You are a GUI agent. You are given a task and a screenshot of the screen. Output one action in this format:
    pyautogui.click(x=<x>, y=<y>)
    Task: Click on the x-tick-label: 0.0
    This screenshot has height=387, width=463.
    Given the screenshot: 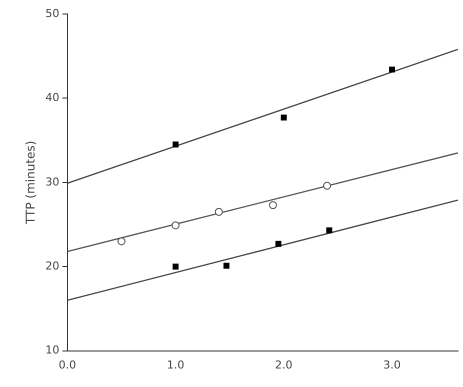 What is the action you would take?
    pyautogui.click(x=67, y=365)
    